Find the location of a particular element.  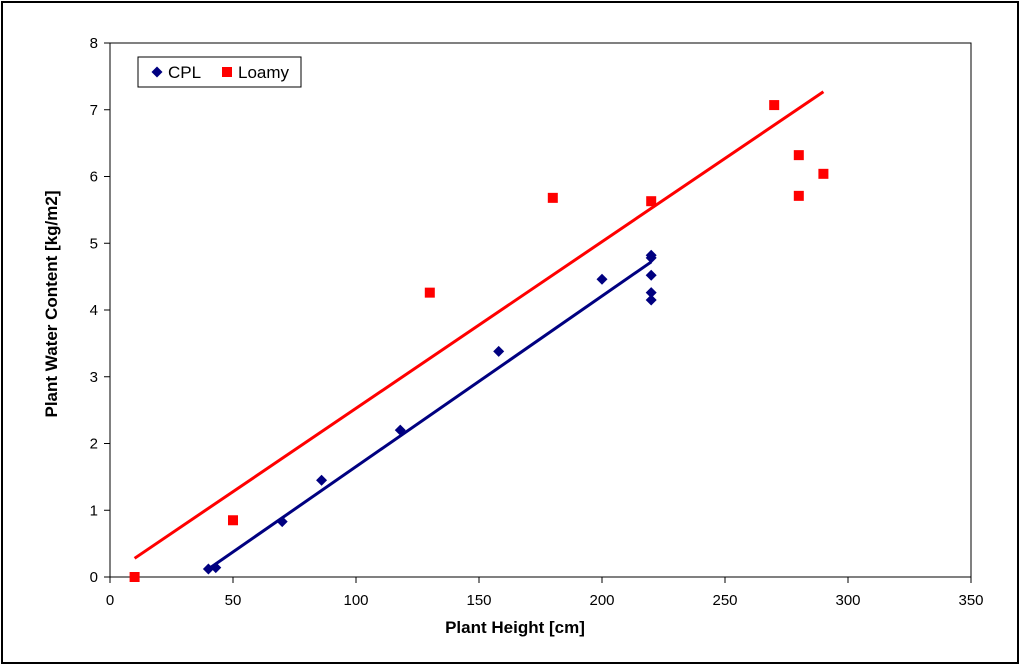

y-tick-label: 3 is located at coordinates (94, 377).